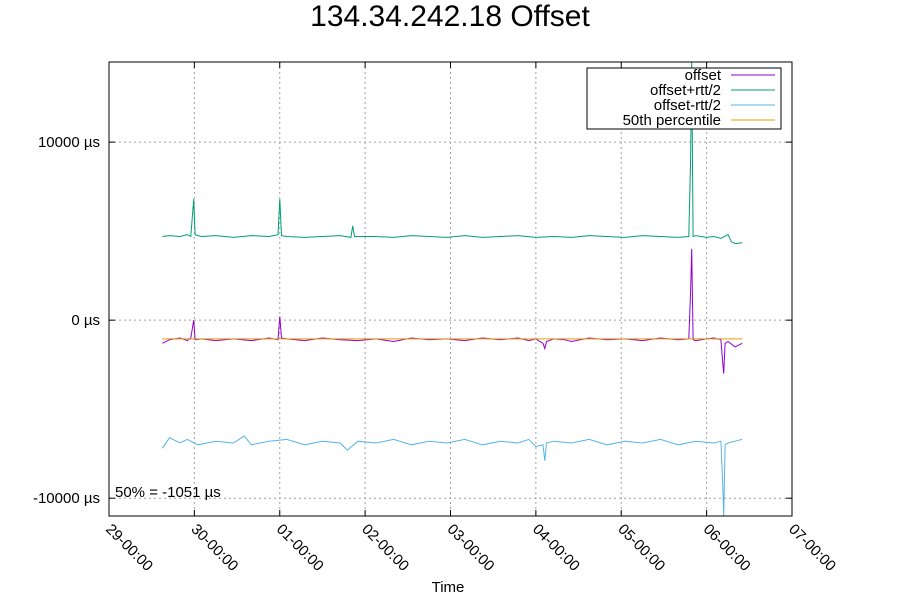 Image resolution: width=900 pixels, height=600 pixels. What do you see at coordinates (129, 548) in the screenshot?
I see `x-tick-label: 29-00:00` at bounding box center [129, 548].